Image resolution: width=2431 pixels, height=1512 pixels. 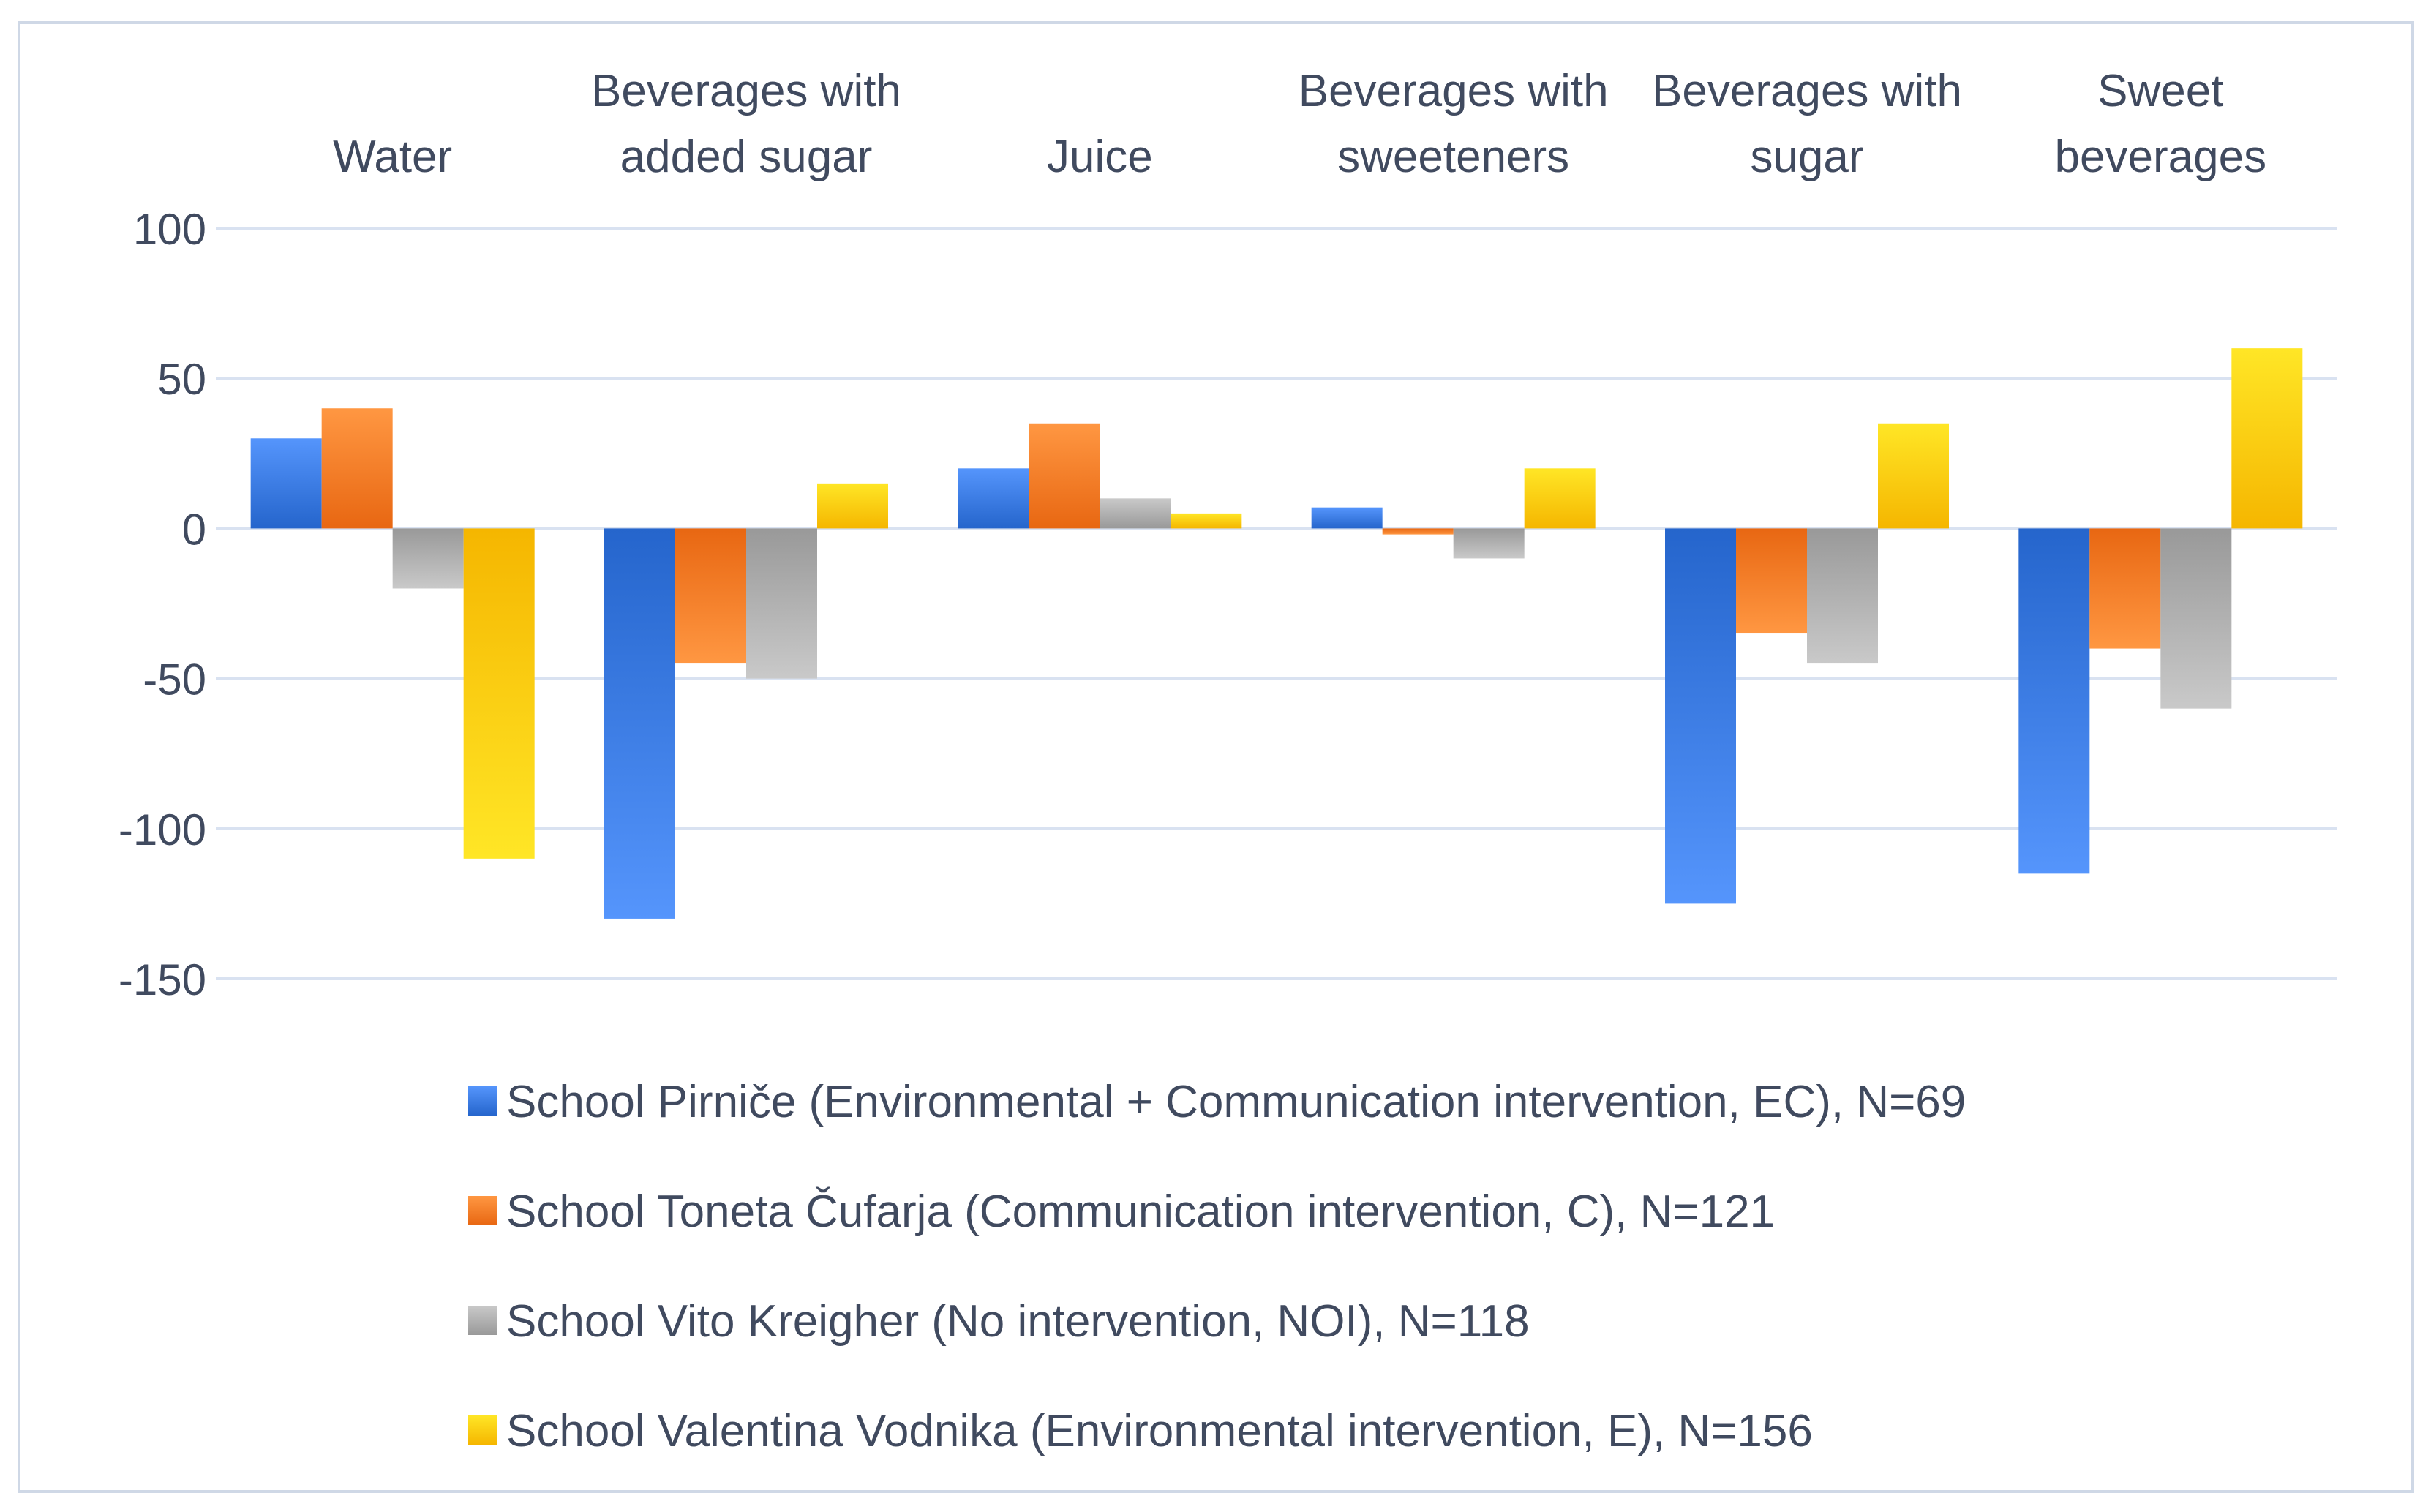 What do you see at coordinates (2161, 157) in the screenshot?
I see `category-label: beverages` at bounding box center [2161, 157].